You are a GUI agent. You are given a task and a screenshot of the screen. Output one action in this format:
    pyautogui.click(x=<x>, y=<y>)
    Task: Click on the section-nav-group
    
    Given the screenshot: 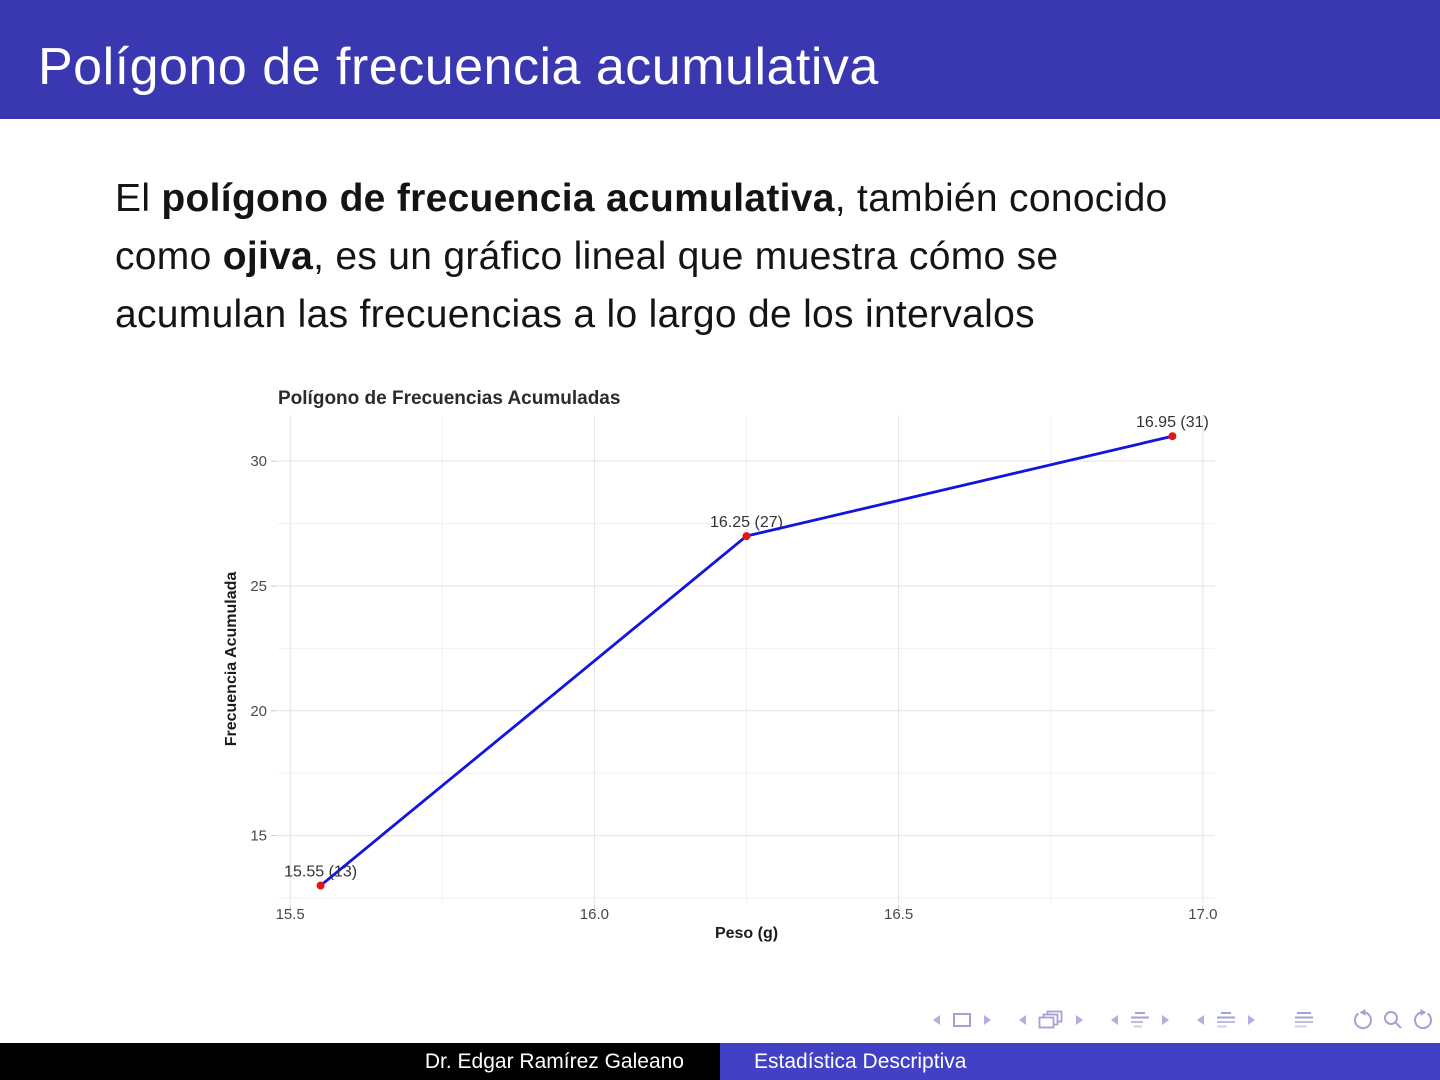 What is the action you would take?
    pyautogui.click(x=1140, y=1020)
    